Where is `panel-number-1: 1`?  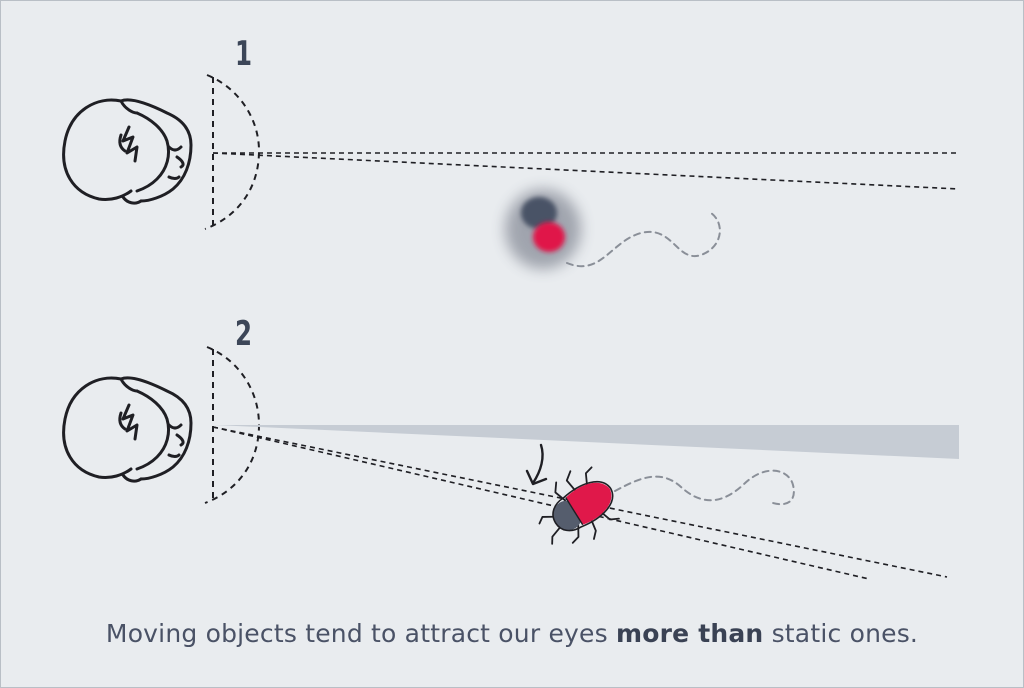 panel-number-1: 1 is located at coordinates (244, 54).